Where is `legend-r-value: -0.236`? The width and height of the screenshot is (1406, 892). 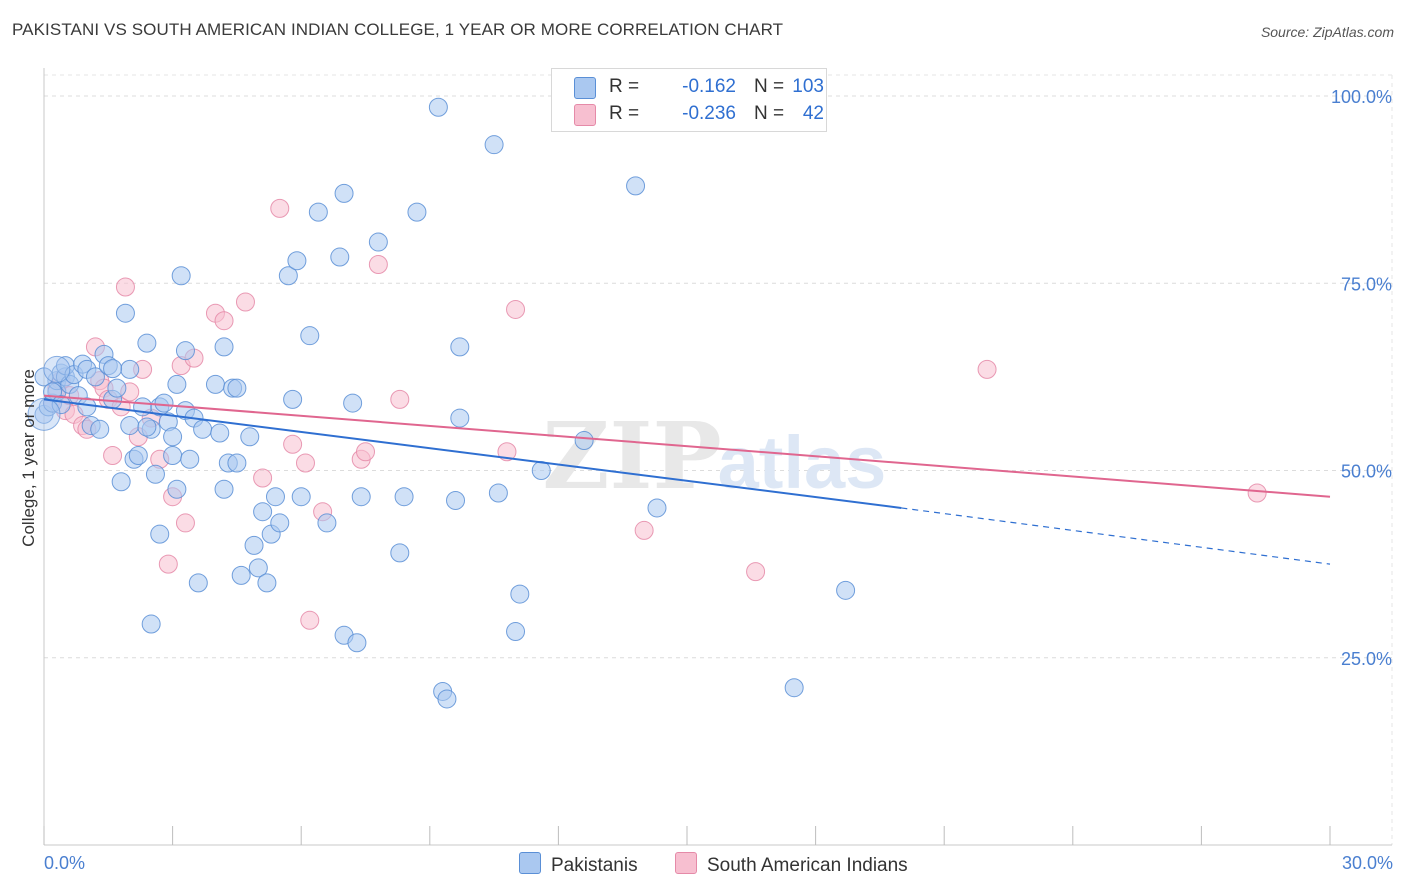 legend-r-value: -0.236 is located at coordinates (709, 113).